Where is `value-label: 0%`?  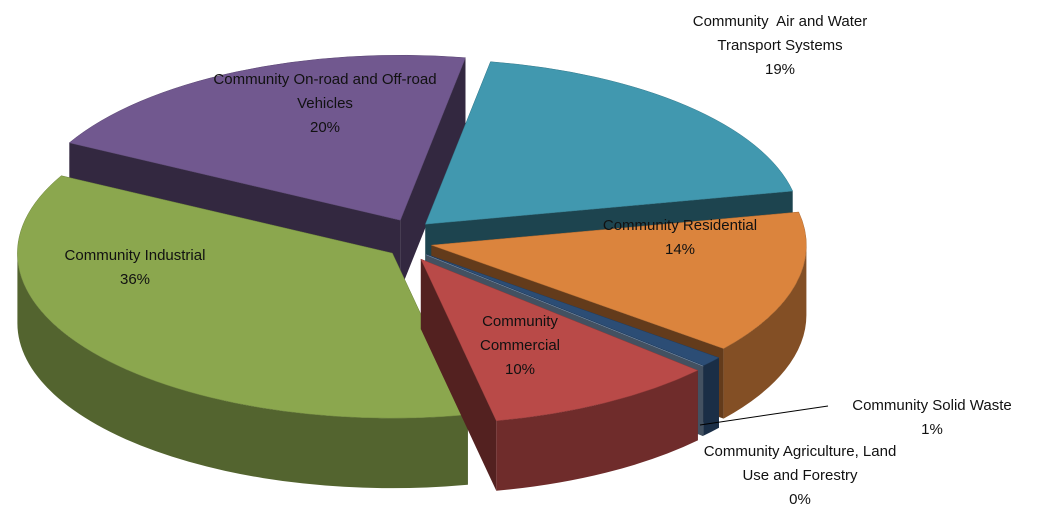
value-label: 0% is located at coordinates (800, 499).